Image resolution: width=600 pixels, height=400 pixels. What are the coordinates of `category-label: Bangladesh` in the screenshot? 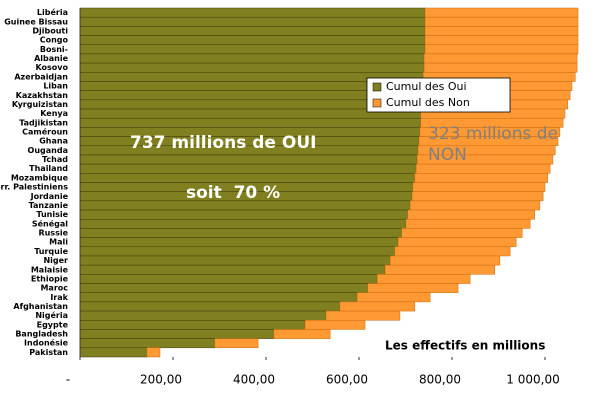 It's located at (41, 334).